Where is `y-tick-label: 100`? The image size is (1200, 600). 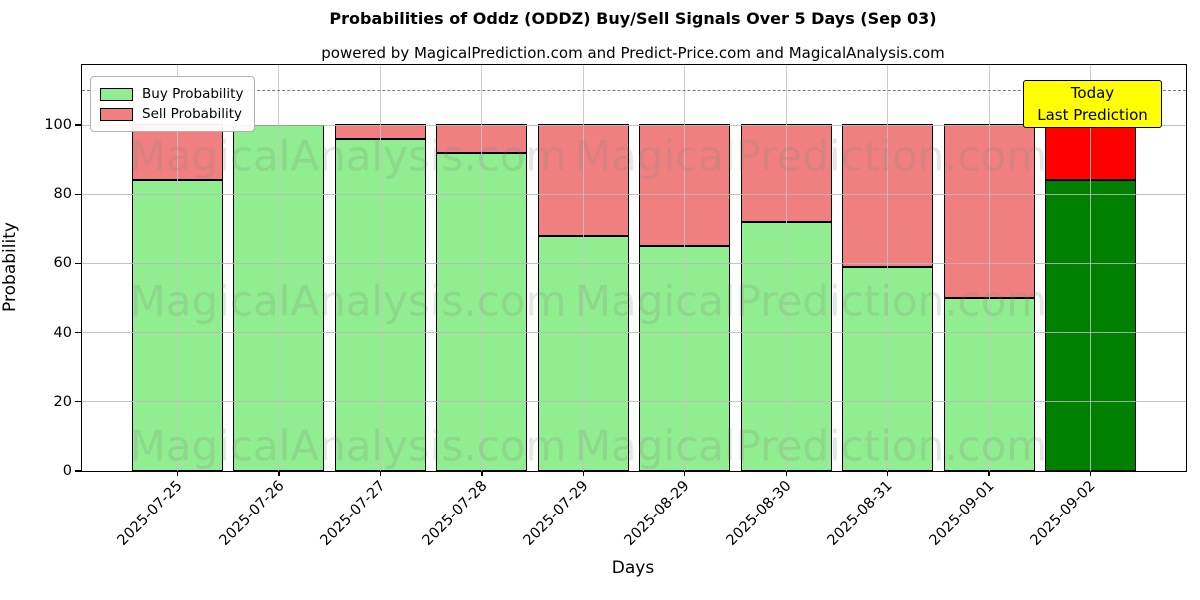 y-tick-label: 100 is located at coordinates (58, 125).